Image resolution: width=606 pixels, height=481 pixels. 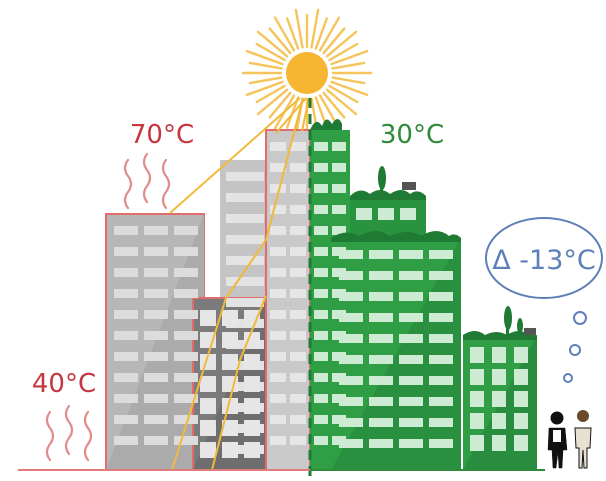 I want to click on delta-temperature-label: Δ -13°C, so click(x=544, y=260).